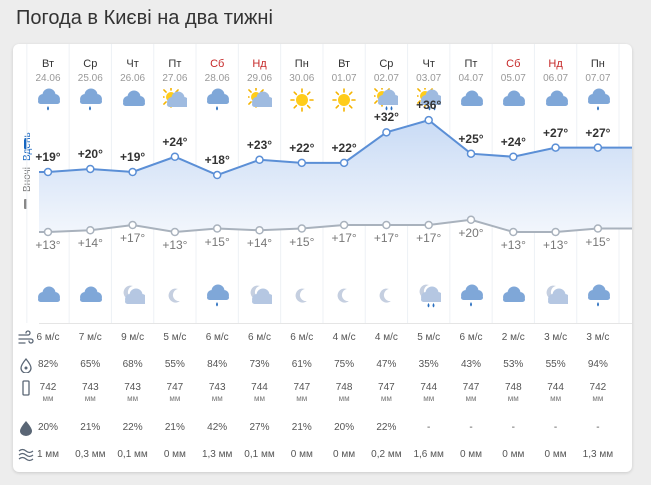 This screenshot has height=485, width=651. What do you see at coordinates (174, 427) in the screenshot?
I see `precipitation-probability-value: 21%` at bounding box center [174, 427].